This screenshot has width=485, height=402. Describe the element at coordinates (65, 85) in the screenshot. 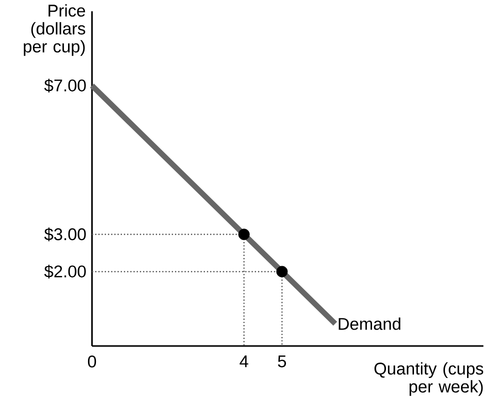

I see `y-tick-label: $7.00` at that location.